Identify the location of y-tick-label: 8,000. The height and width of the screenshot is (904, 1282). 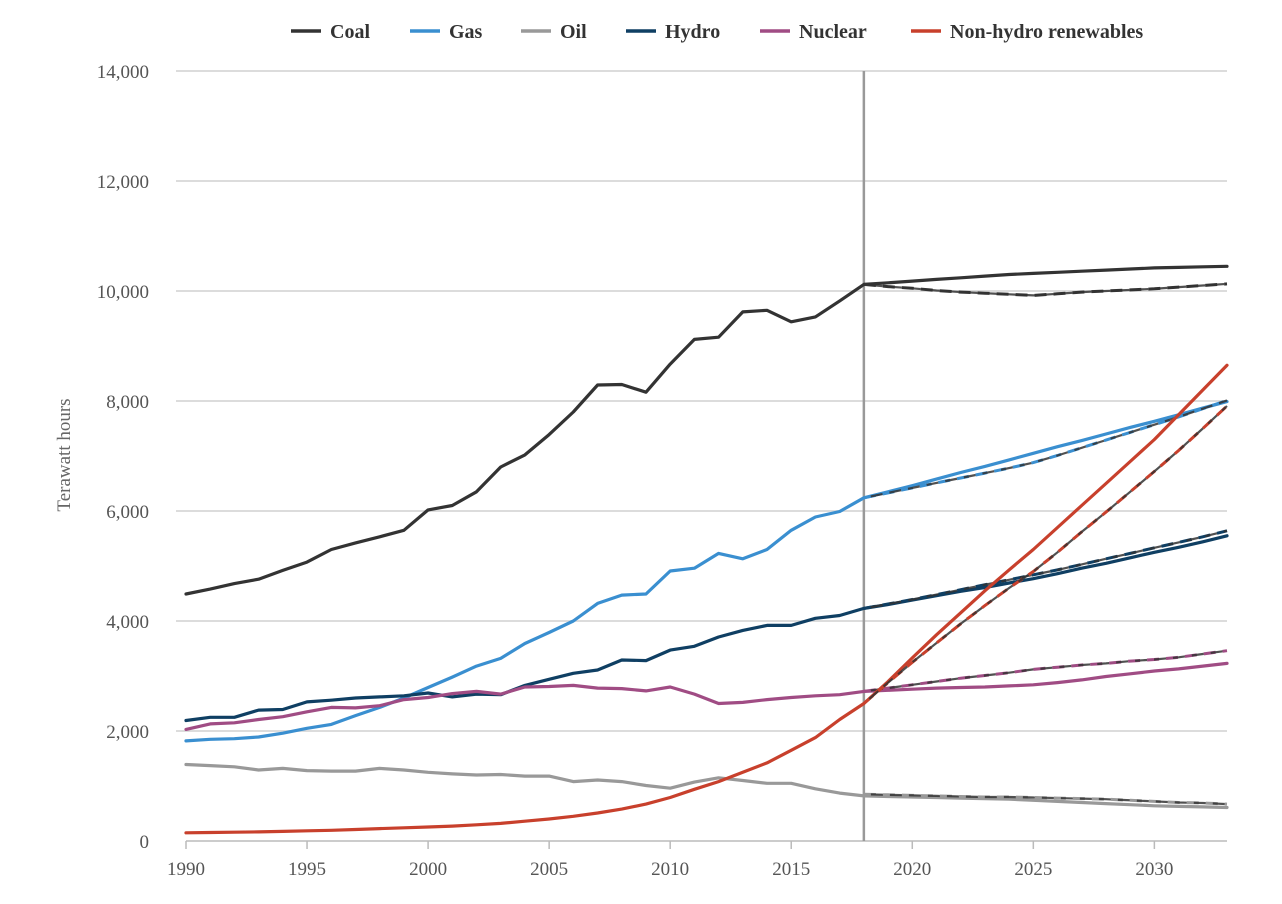
(127, 402).